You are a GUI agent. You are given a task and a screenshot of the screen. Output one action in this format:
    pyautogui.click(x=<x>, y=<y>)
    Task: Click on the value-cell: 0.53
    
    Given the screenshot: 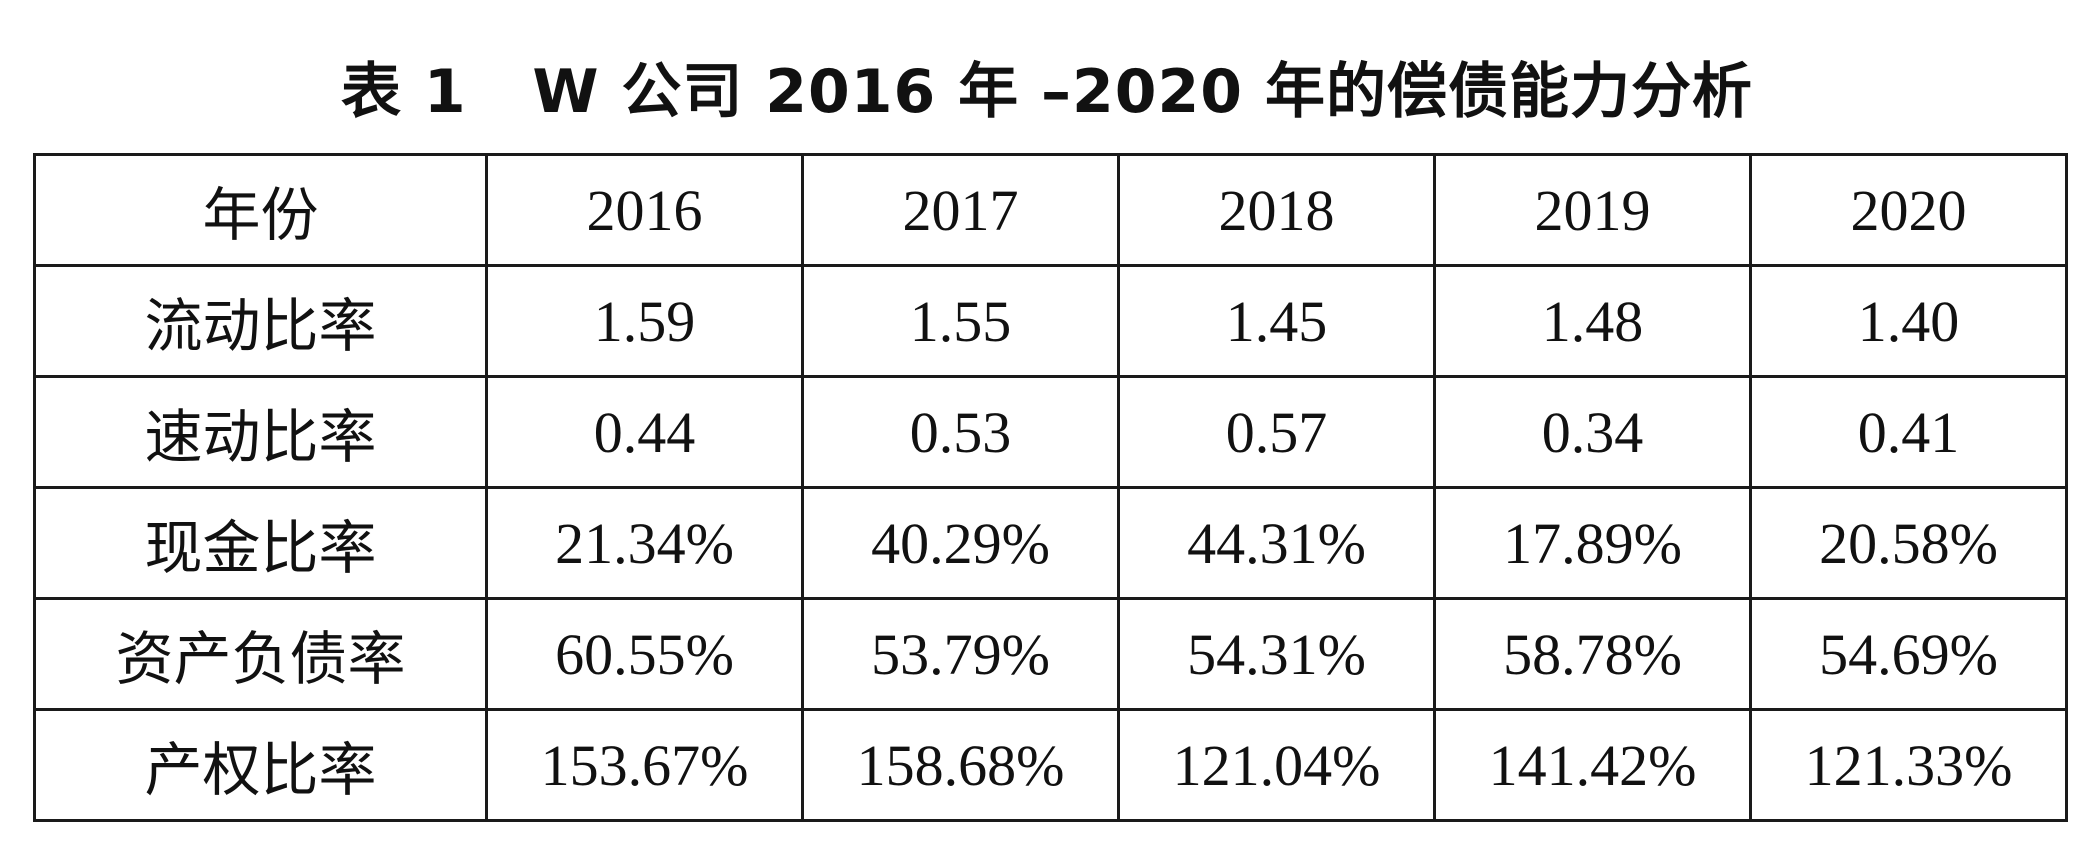 What is the action you would take?
    pyautogui.click(x=960, y=432)
    